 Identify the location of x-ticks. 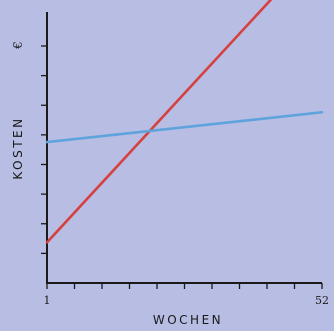
(184, 286).